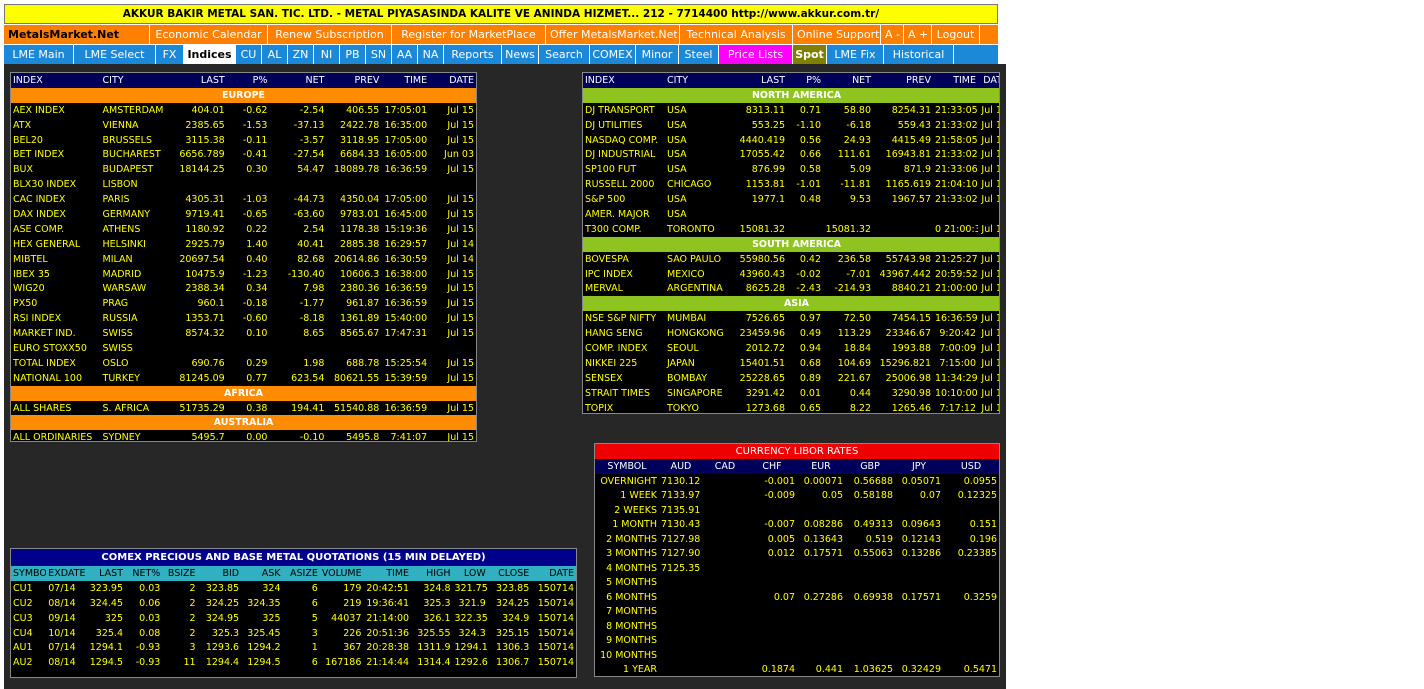 This screenshot has width=1424, height=689. What do you see at coordinates (956, 34) in the screenshot?
I see `menu-logout: Logout` at bounding box center [956, 34].